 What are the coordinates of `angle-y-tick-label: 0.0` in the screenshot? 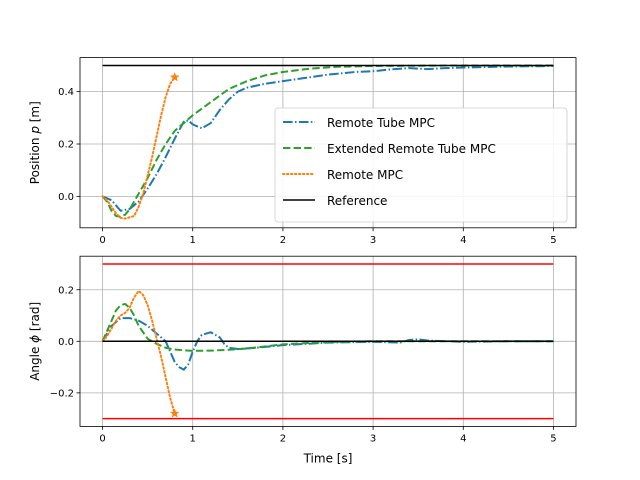 It's located at (66, 342).